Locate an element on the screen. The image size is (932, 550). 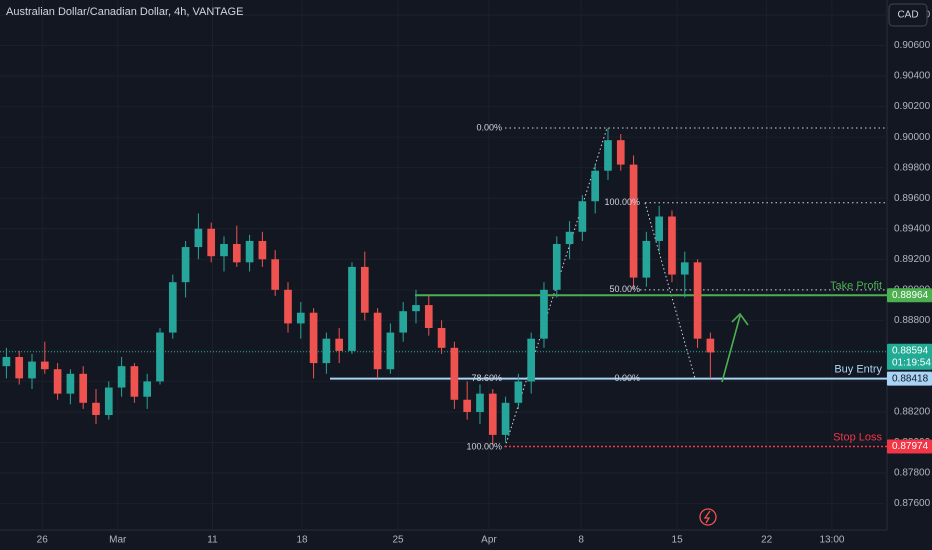
level-name: Stop Loss is located at coordinates (857, 437).